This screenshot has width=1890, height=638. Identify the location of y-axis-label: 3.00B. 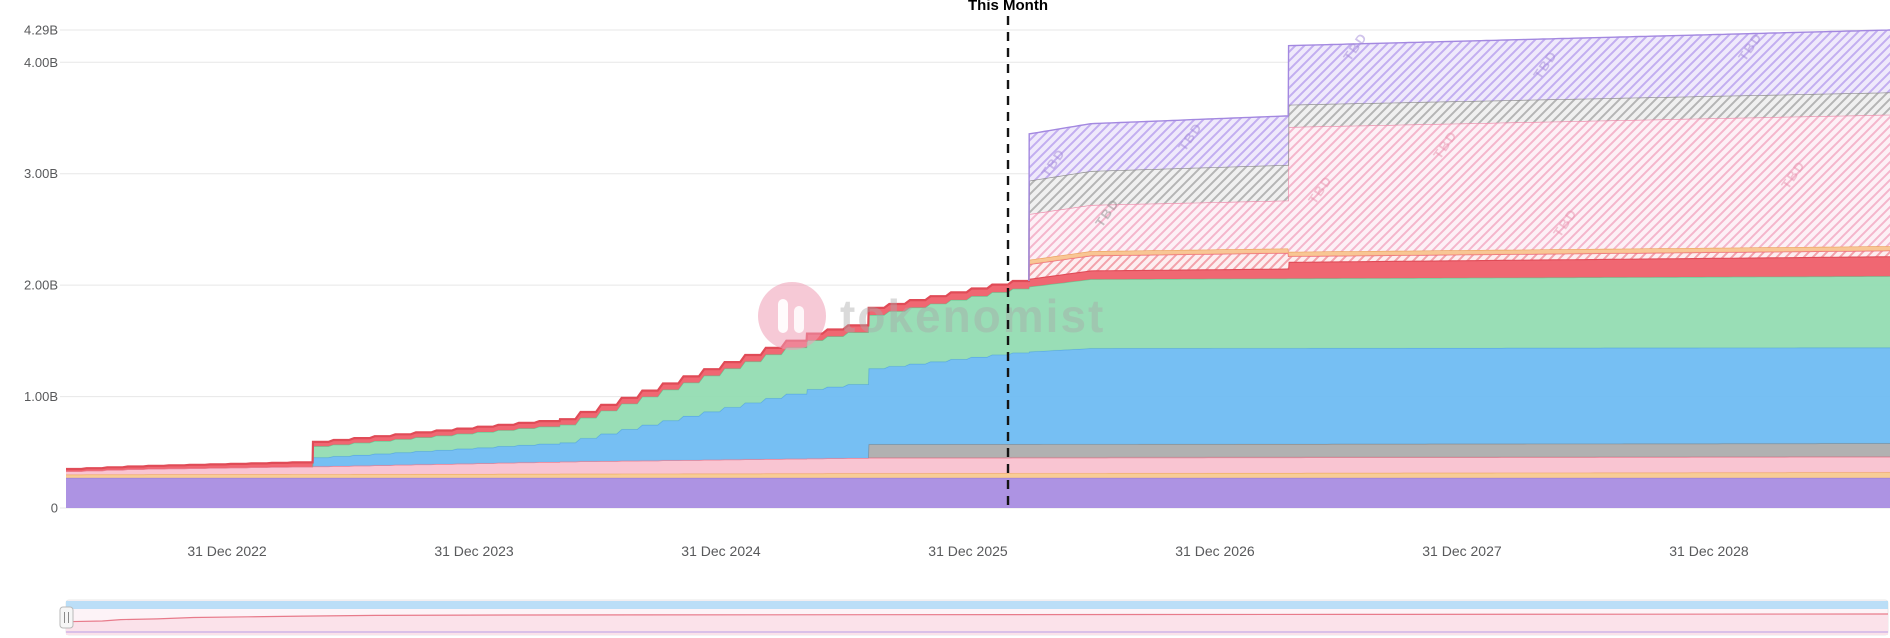
(41, 173).